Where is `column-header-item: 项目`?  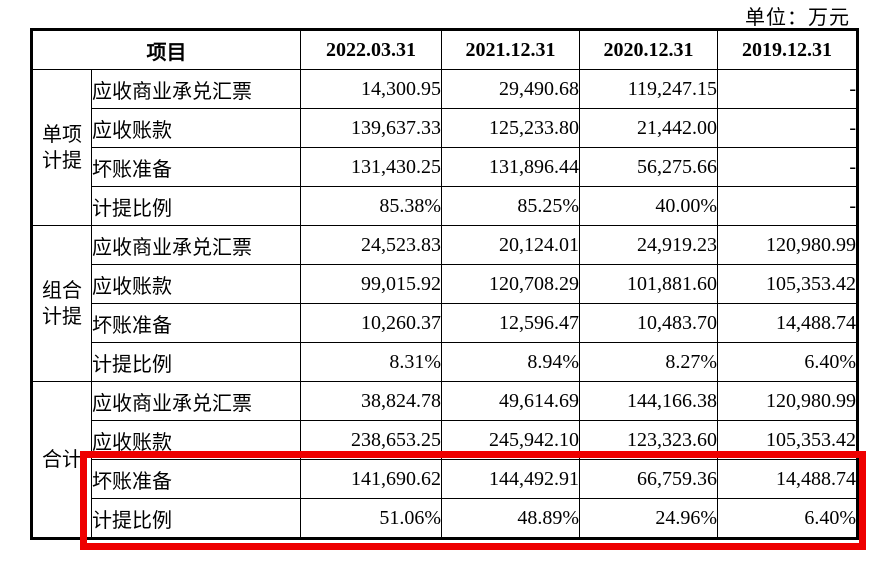
column-header-item: 项目 is located at coordinates (166, 49).